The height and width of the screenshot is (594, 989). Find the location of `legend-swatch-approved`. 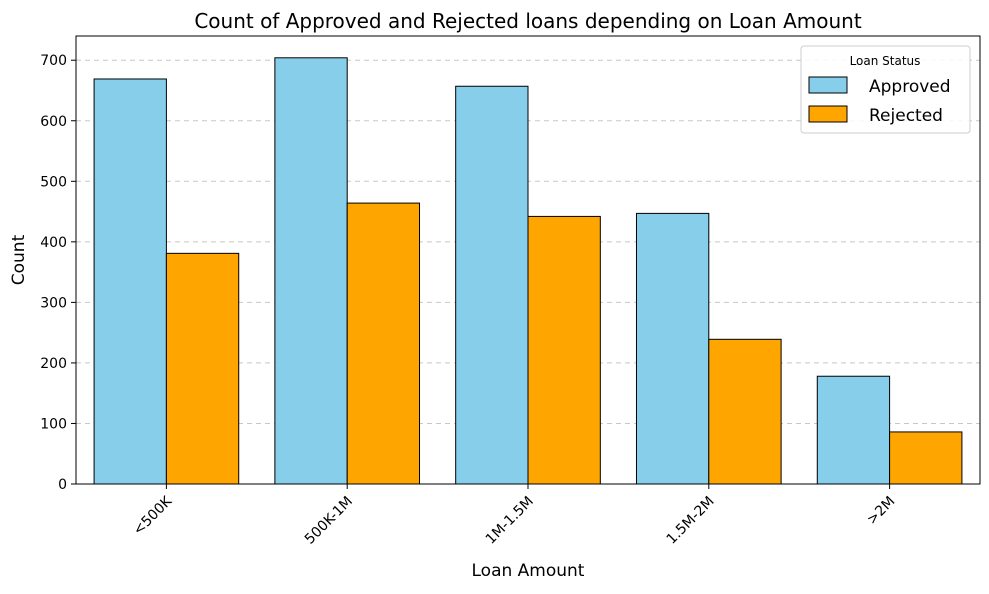

legend-swatch-approved is located at coordinates (828, 85).